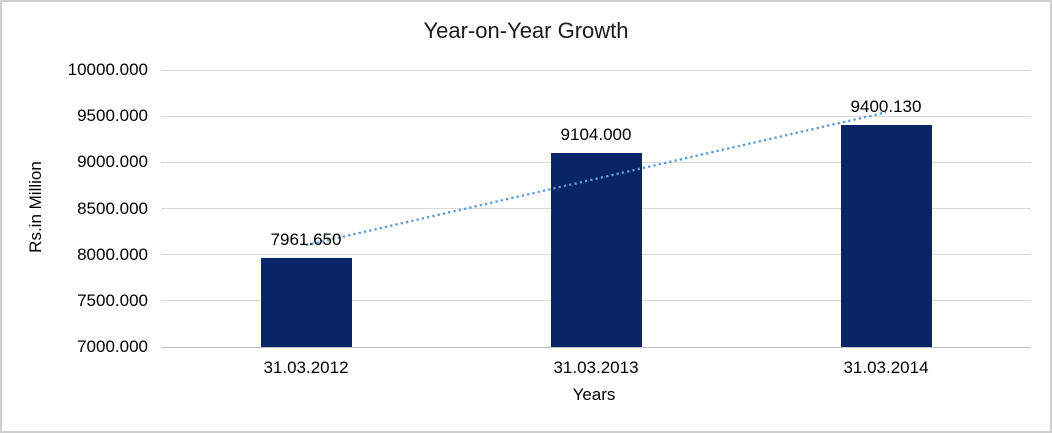 This screenshot has height=433, width=1052. Describe the element at coordinates (306, 367) in the screenshot. I see `x-tick-label: 31.03.2012` at that location.